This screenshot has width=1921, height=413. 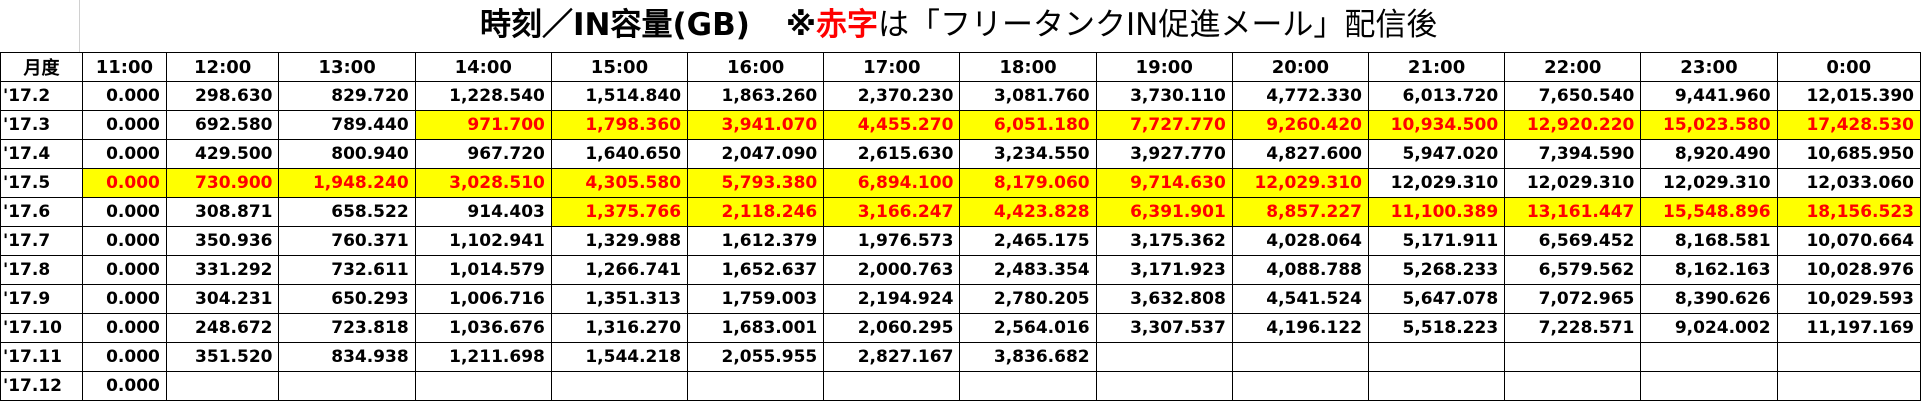 I want to click on value-cell: 9,024.002, so click(x=1709, y=328).